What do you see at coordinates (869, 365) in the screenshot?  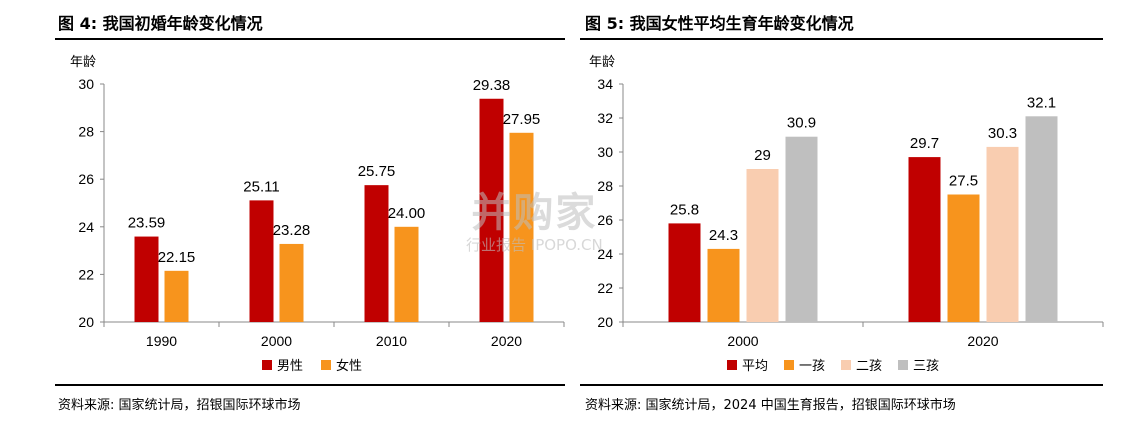 I see `legend-label: 二孩` at bounding box center [869, 365].